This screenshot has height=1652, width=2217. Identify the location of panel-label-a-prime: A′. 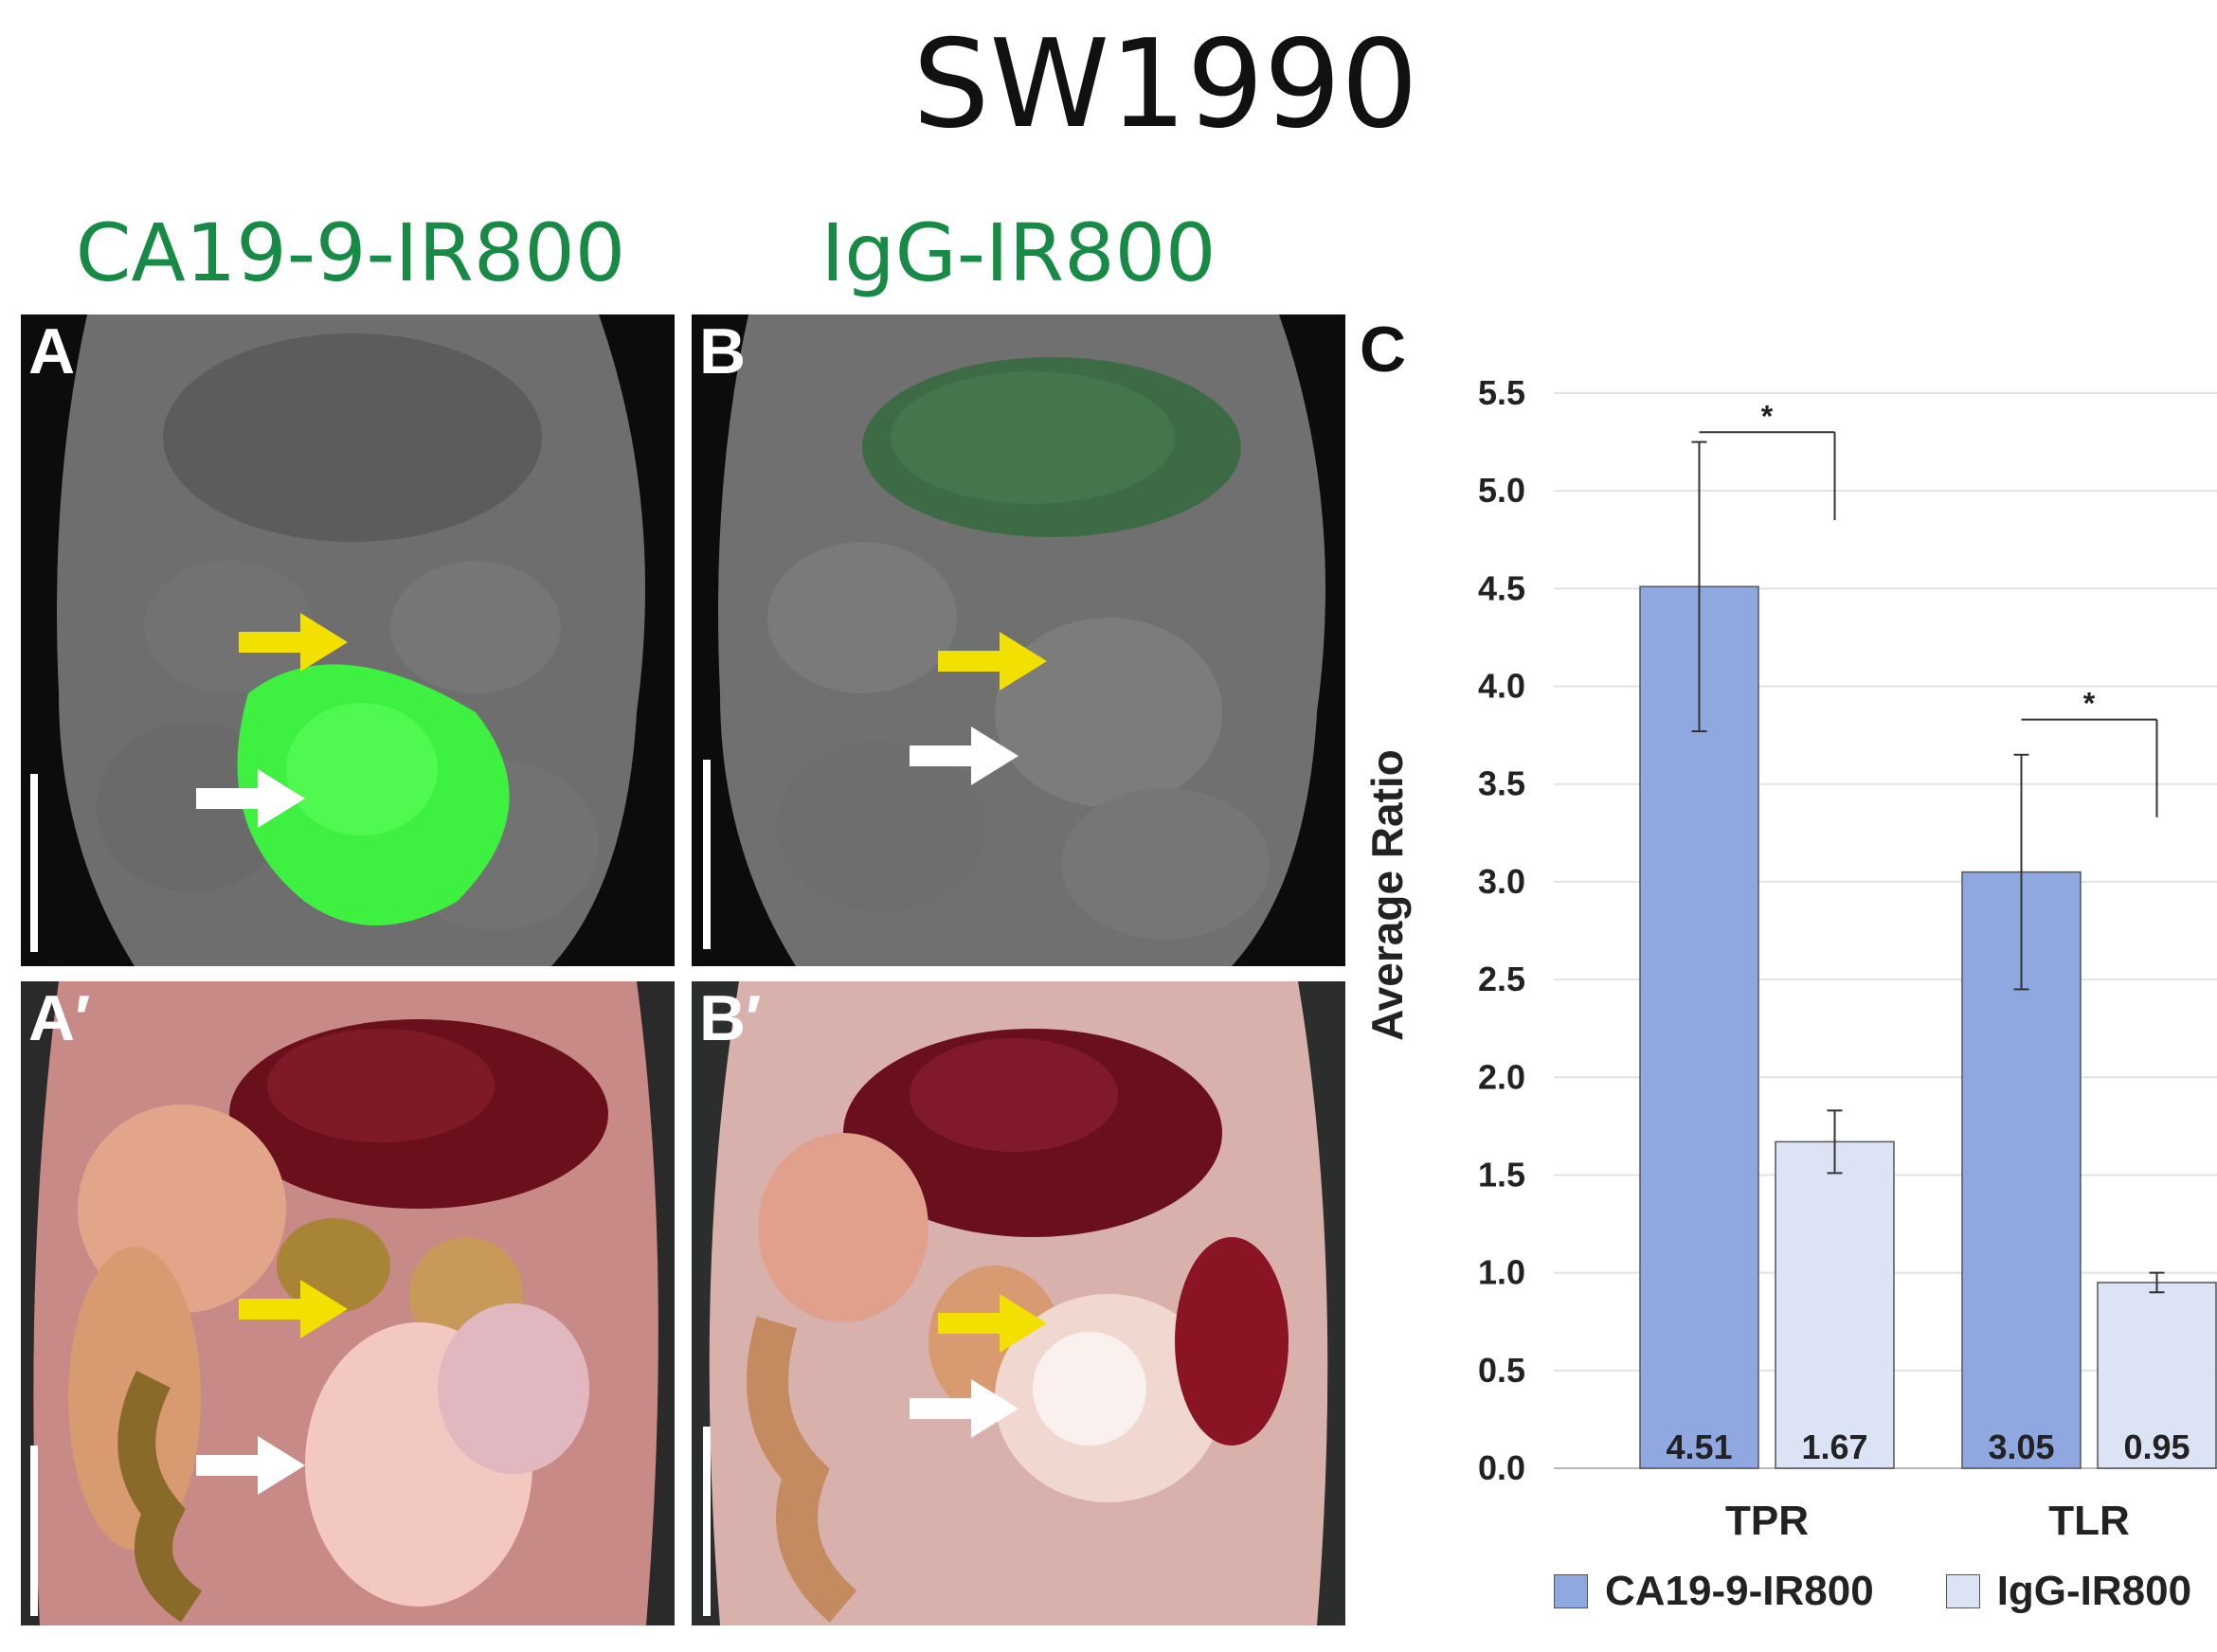
(59, 1018).